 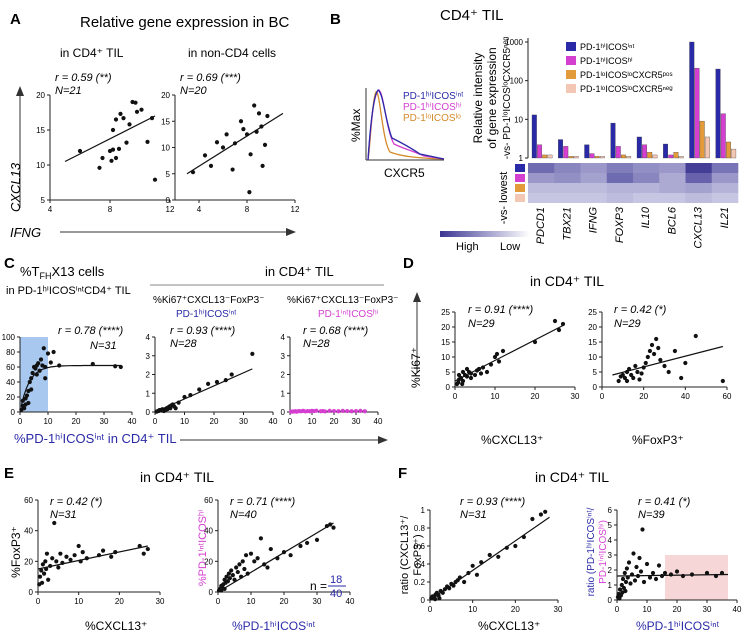 I want to click on gene-label: BCL6, so click(x=672, y=220).